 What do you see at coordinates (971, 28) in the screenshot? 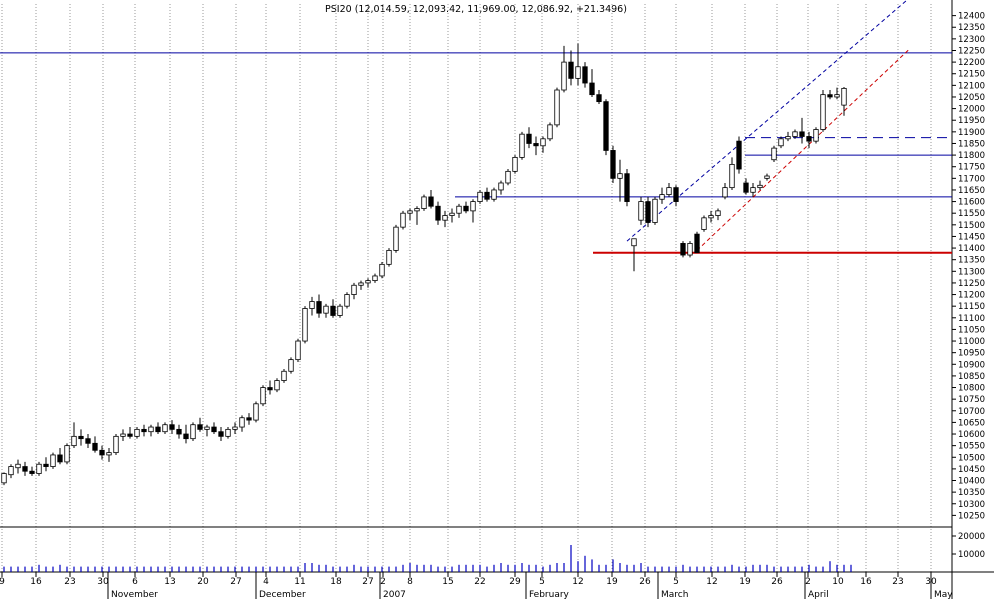
I see `price-tick-label: 12350` at bounding box center [971, 28].